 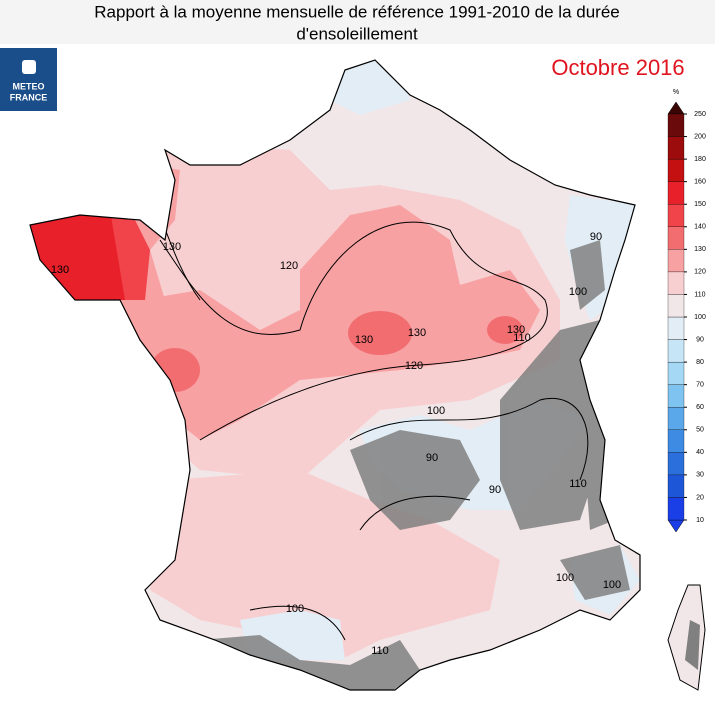 I want to click on corsica-relief, so click(x=692, y=645).